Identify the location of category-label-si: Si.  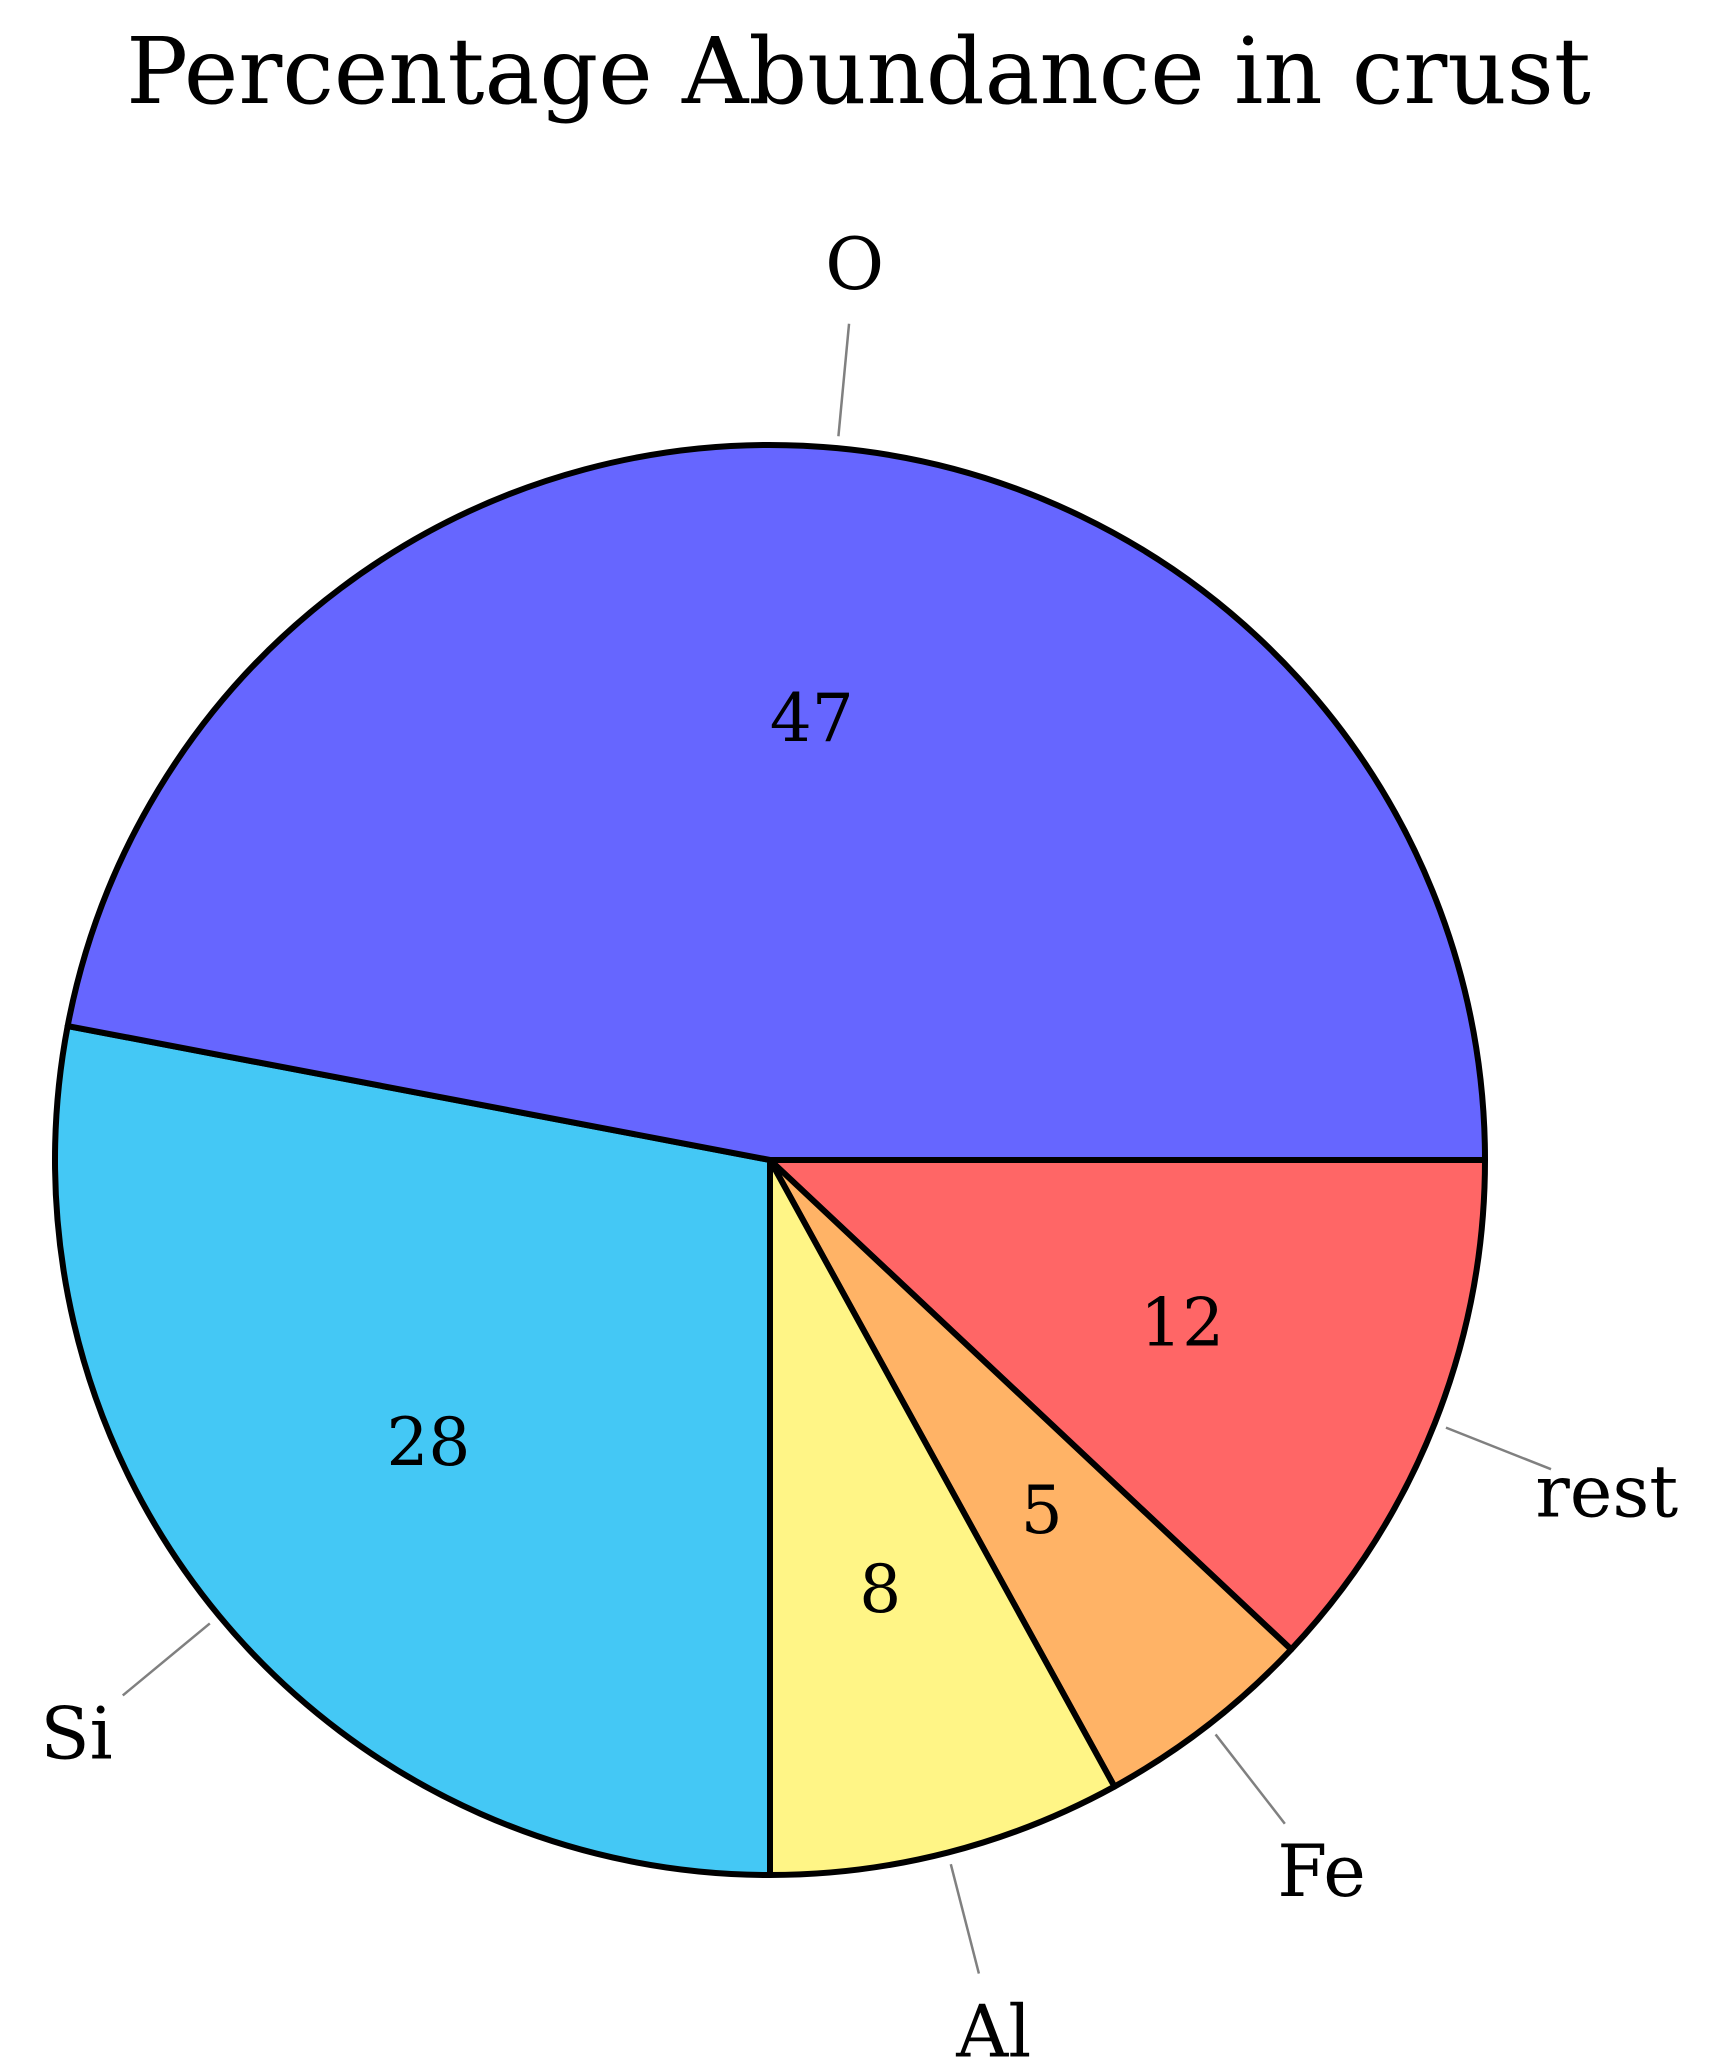
(76, 1734).